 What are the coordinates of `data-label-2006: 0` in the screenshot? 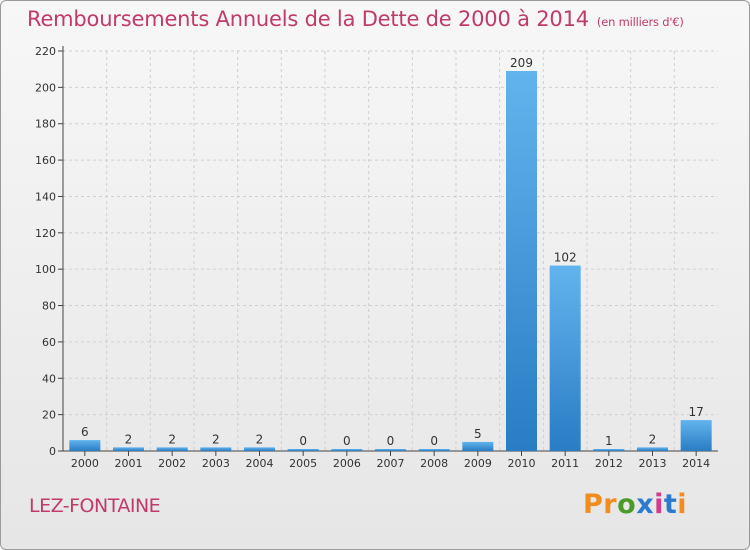 It's located at (347, 441).